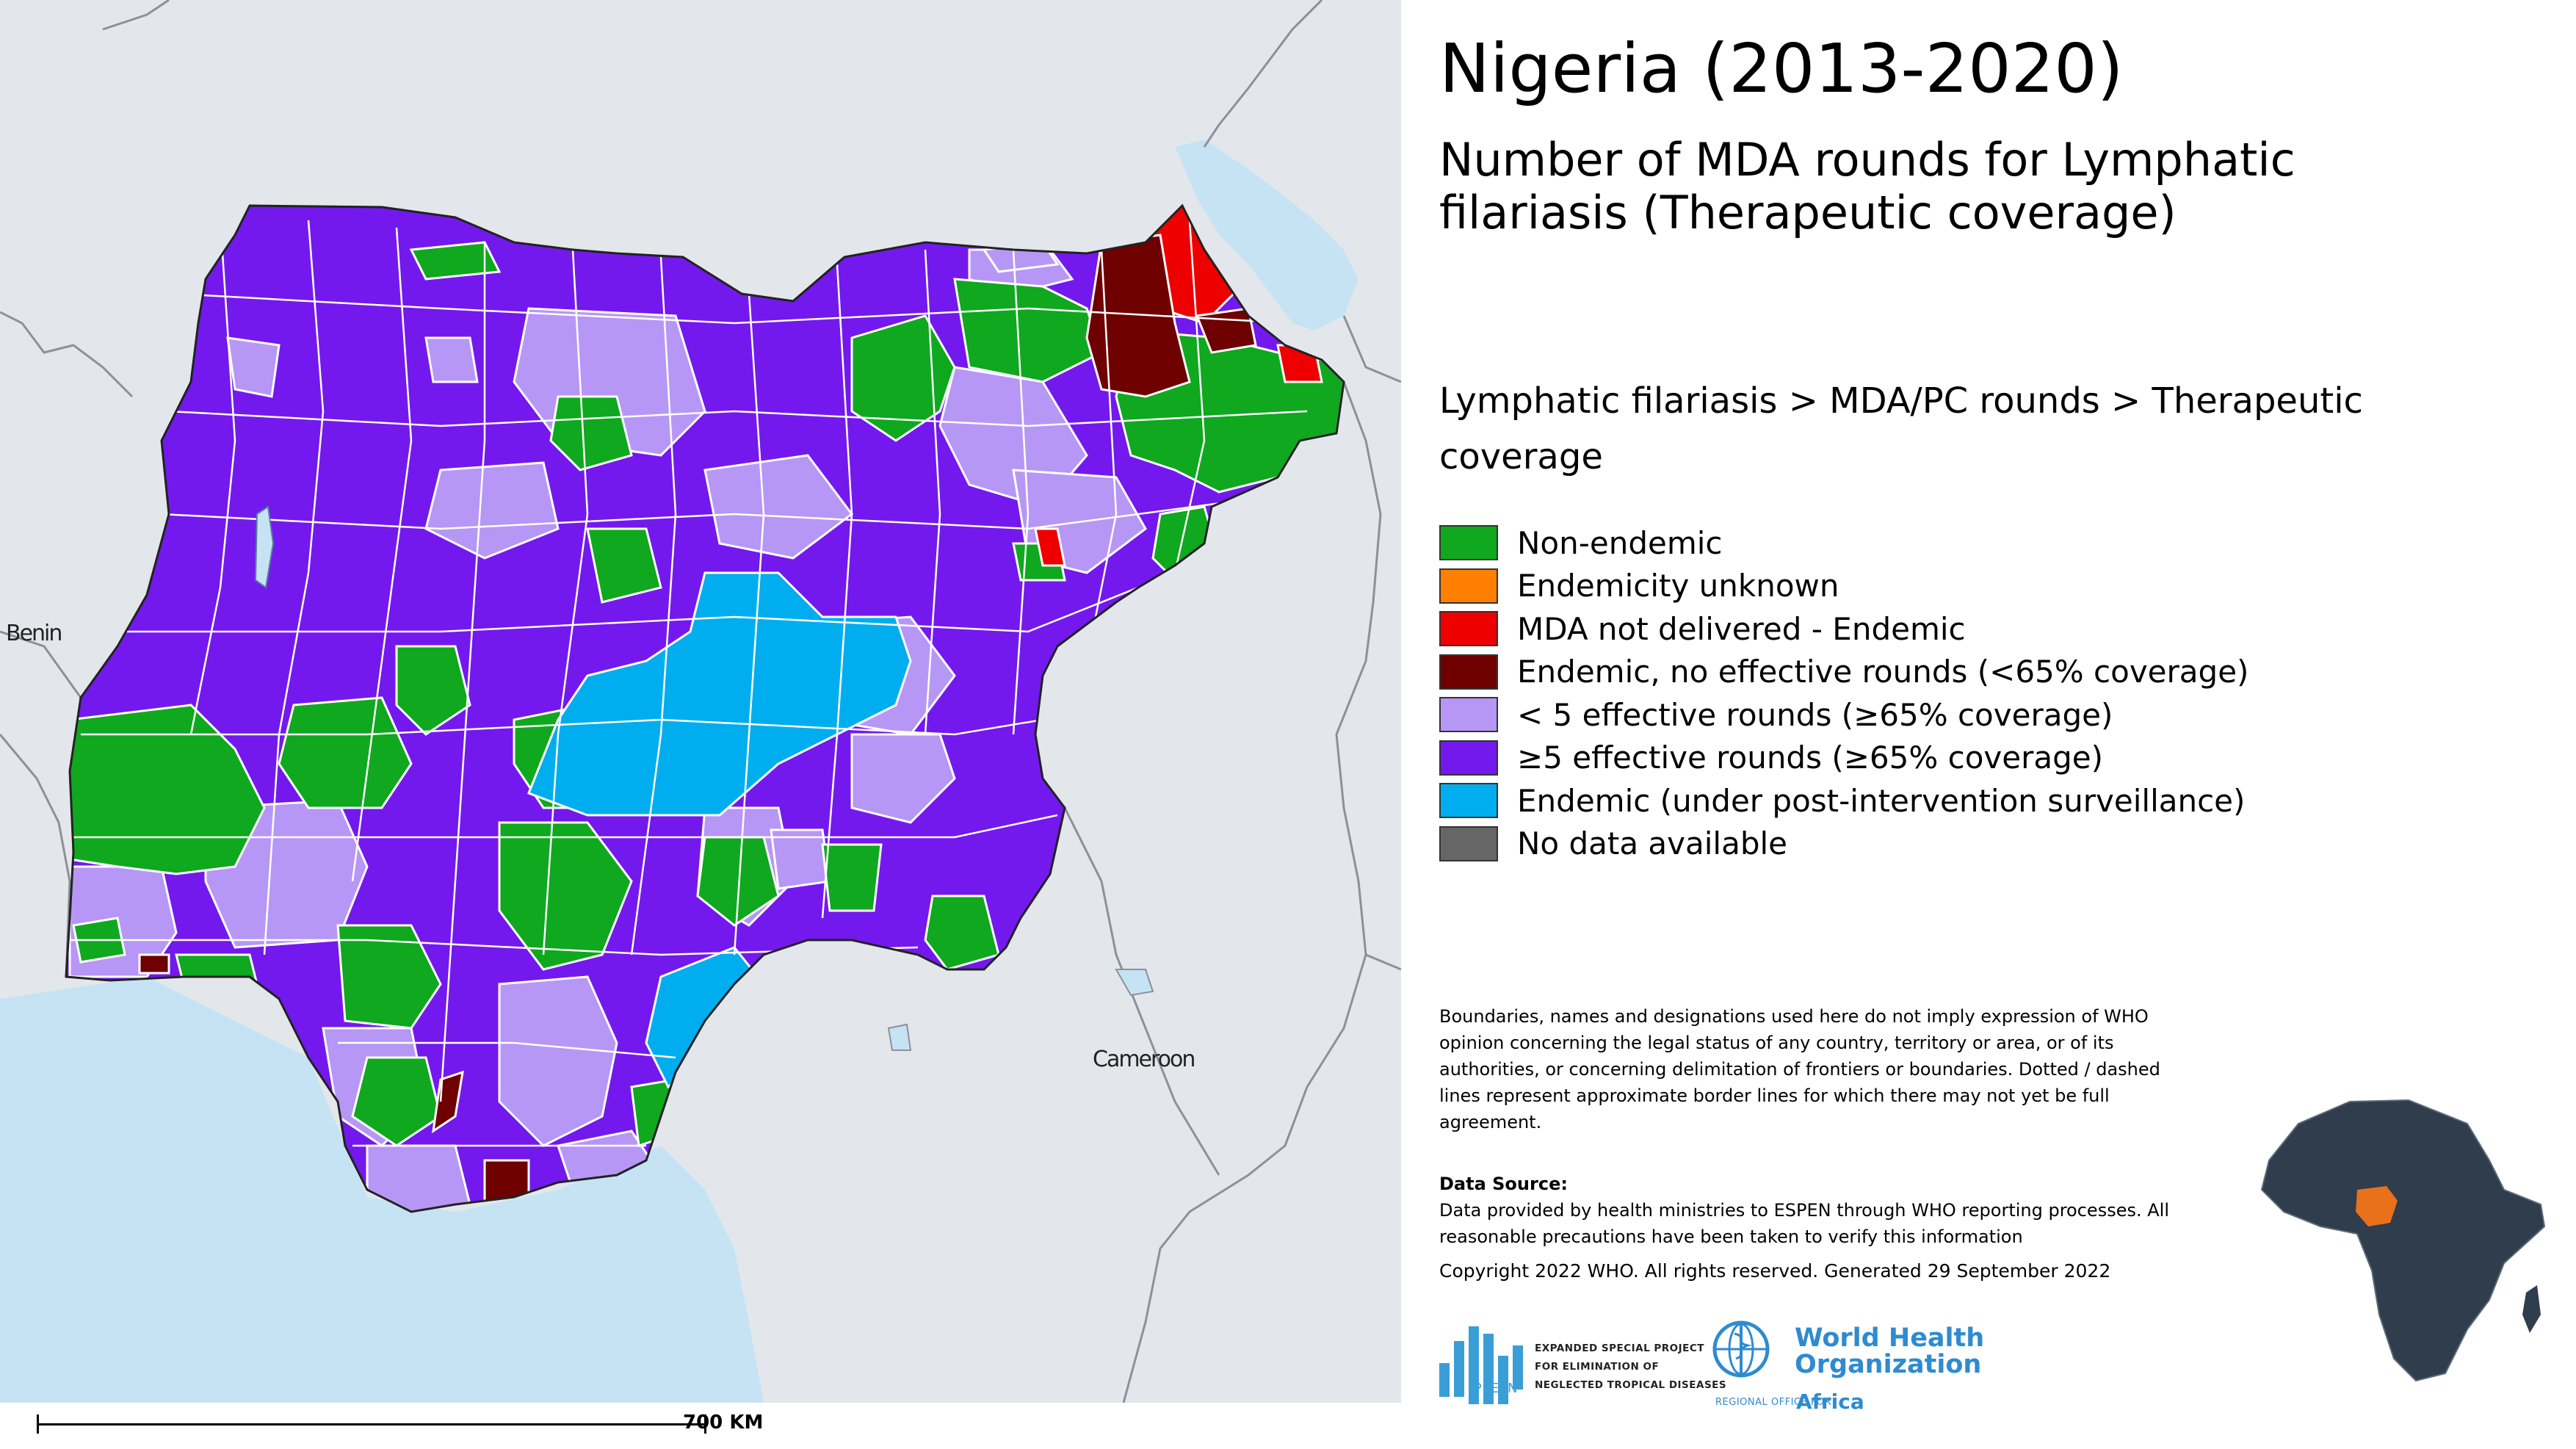 The width and height of the screenshot is (2576, 1449). Describe the element at coordinates (1631, 1385) in the screenshot. I see `espen-line: NEGLECTED TROPICAL DISEASES` at that location.